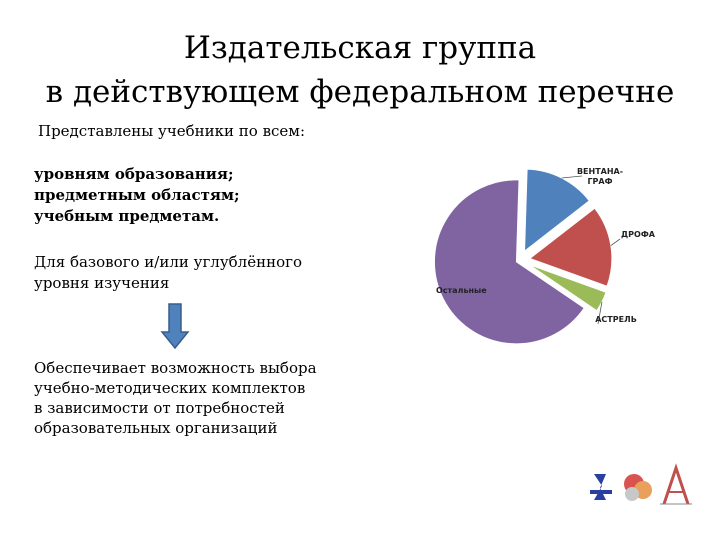  I want to click on slice-label-1: ВЕНТАНА-ГРАФ, so click(600, 176).